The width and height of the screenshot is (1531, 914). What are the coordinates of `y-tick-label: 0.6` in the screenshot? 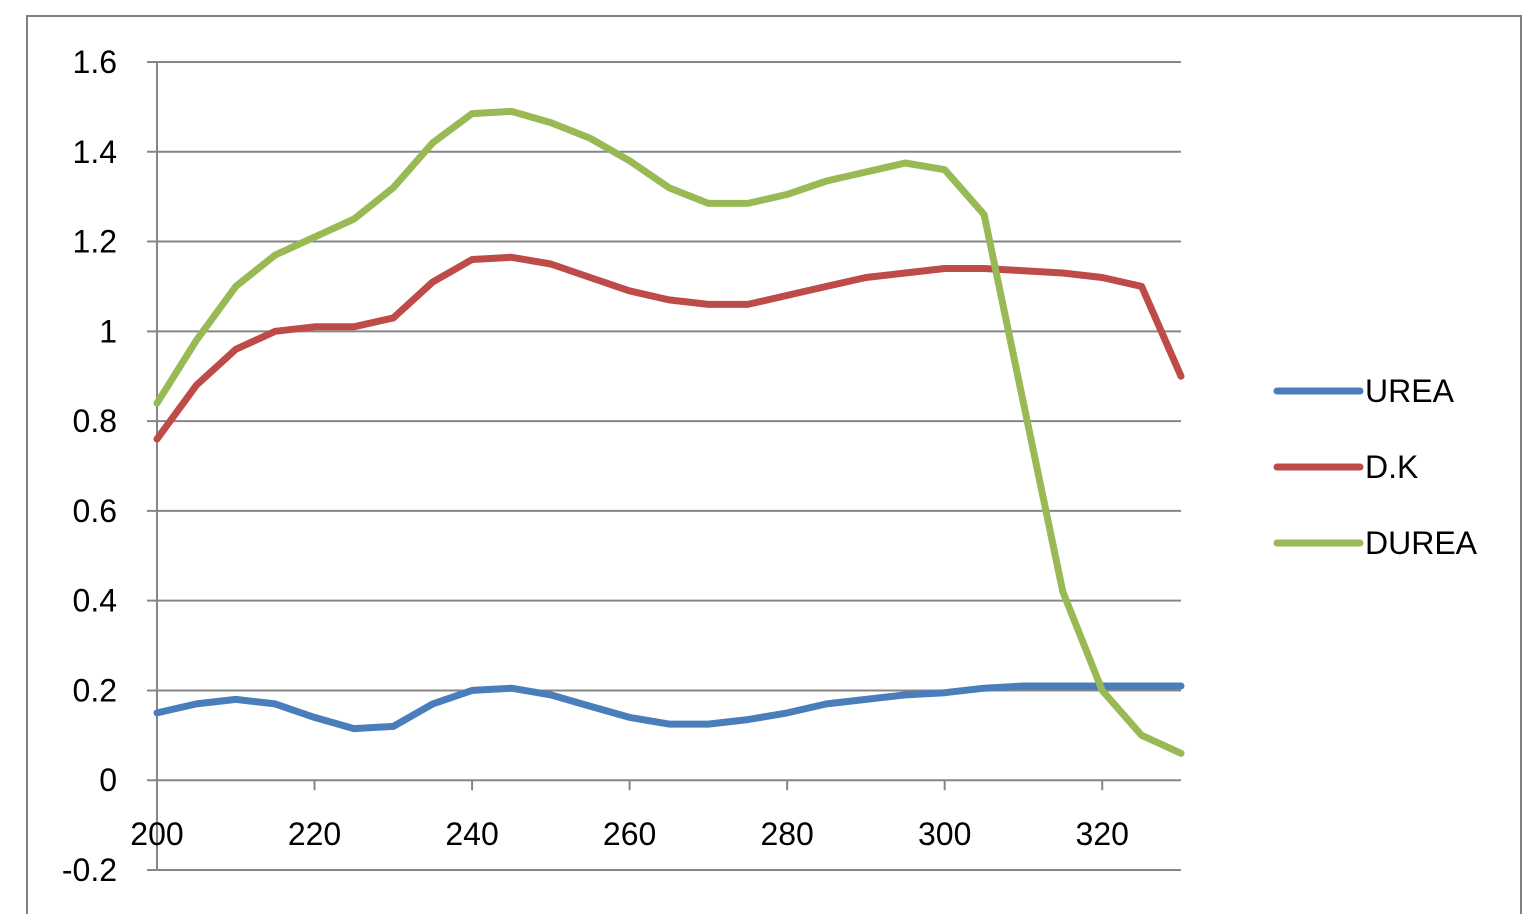 It's located at (95, 511).